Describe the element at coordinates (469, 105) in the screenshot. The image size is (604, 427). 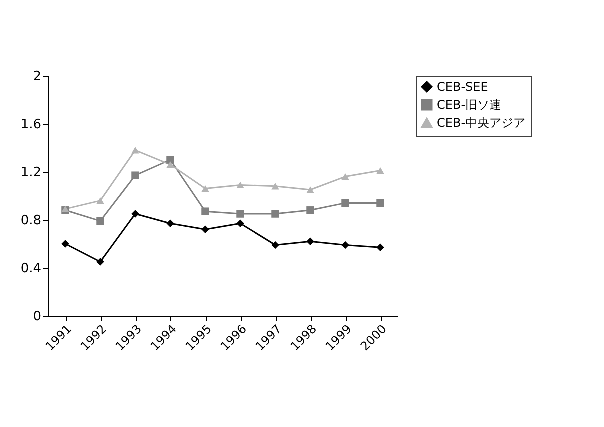
I see `legend-label: CEB-旧ソ連` at that location.